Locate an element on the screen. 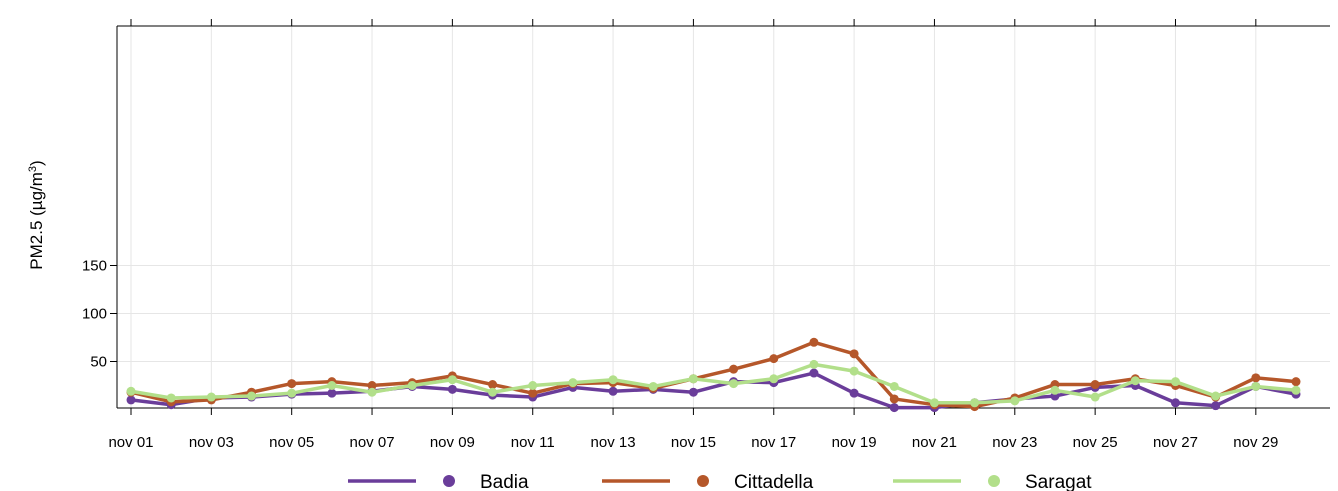 This screenshot has height=491, width=1338. legend-label: Saragat is located at coordinates (1058, 481).